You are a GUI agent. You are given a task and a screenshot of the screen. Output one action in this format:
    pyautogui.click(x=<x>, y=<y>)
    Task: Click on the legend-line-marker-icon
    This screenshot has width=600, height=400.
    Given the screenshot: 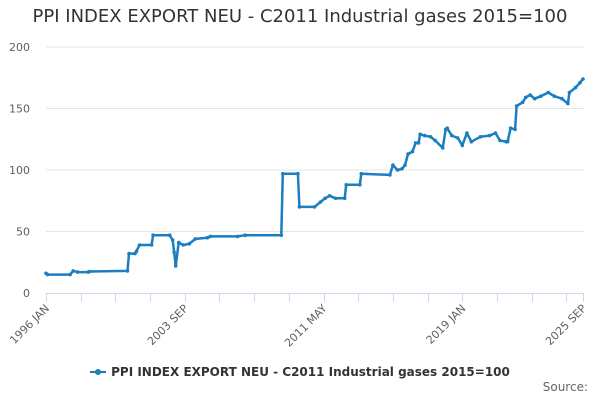 What is the action you would take?
    pyautogui.click(x=98, y=372)
    